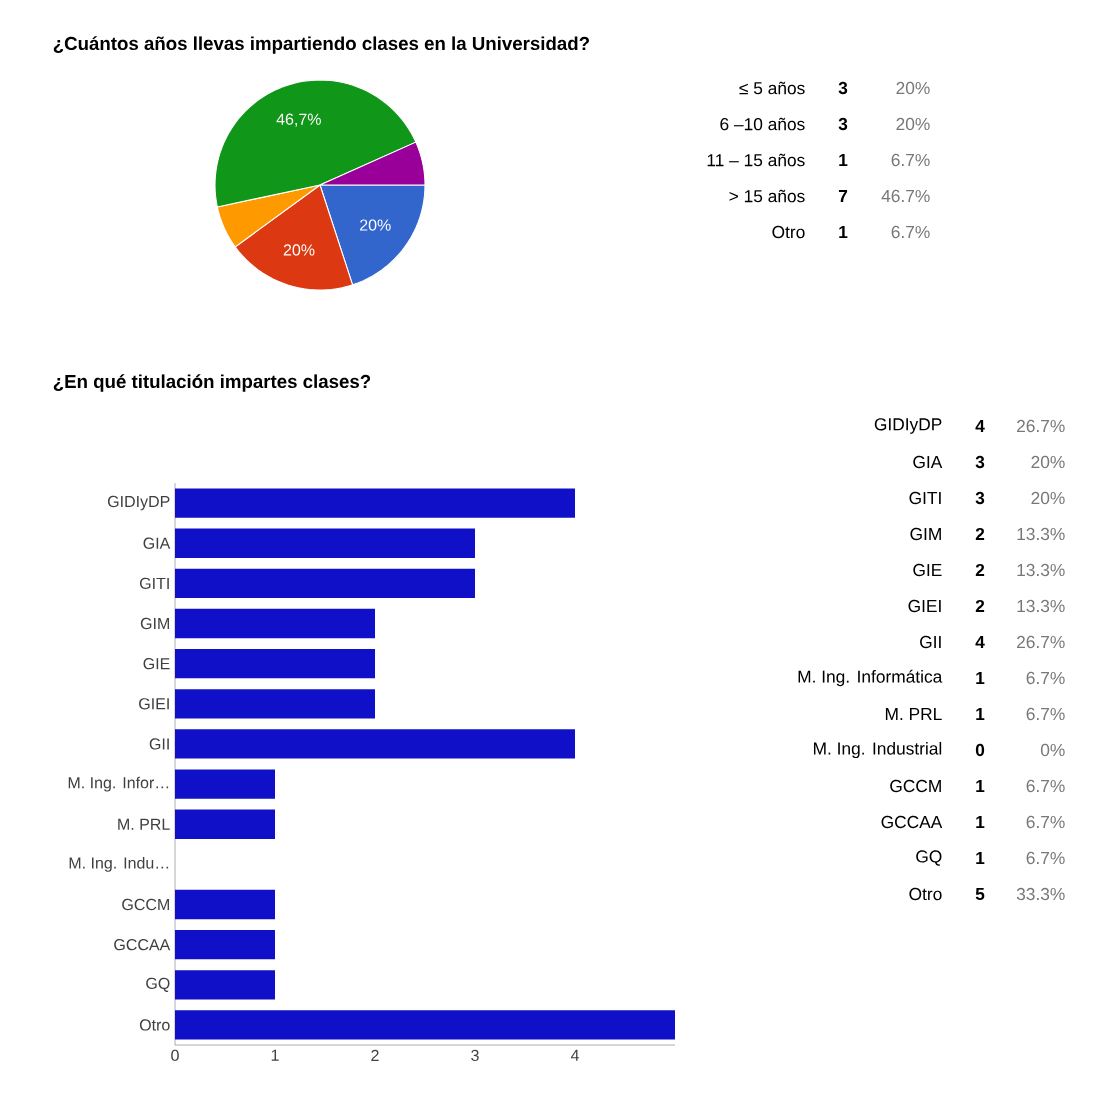 Image resolution: width=1114 pixels, height=1104 pixels. Describe the element at coordinates (138, 503) in the screenshot. I see `y-tick-label: GIDIyDP` at that location.